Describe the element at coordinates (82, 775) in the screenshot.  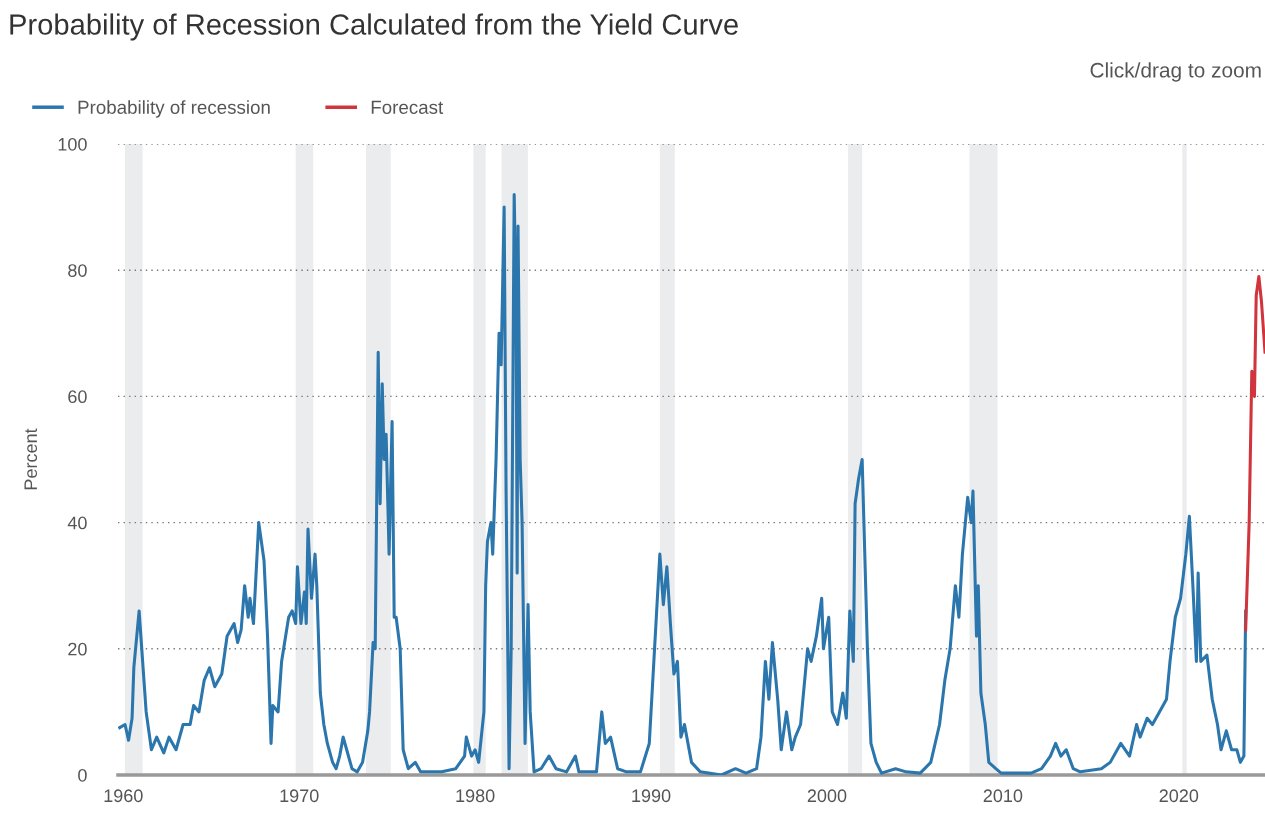
I see `y-tick-label: 0` at that location.